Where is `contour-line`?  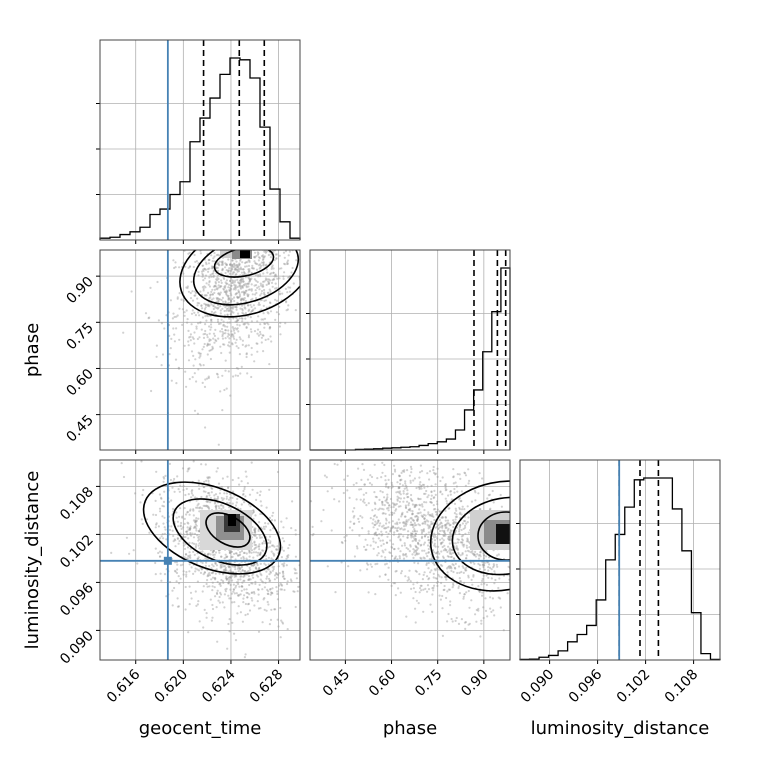 contour-line is located at coordinates (480, 536).